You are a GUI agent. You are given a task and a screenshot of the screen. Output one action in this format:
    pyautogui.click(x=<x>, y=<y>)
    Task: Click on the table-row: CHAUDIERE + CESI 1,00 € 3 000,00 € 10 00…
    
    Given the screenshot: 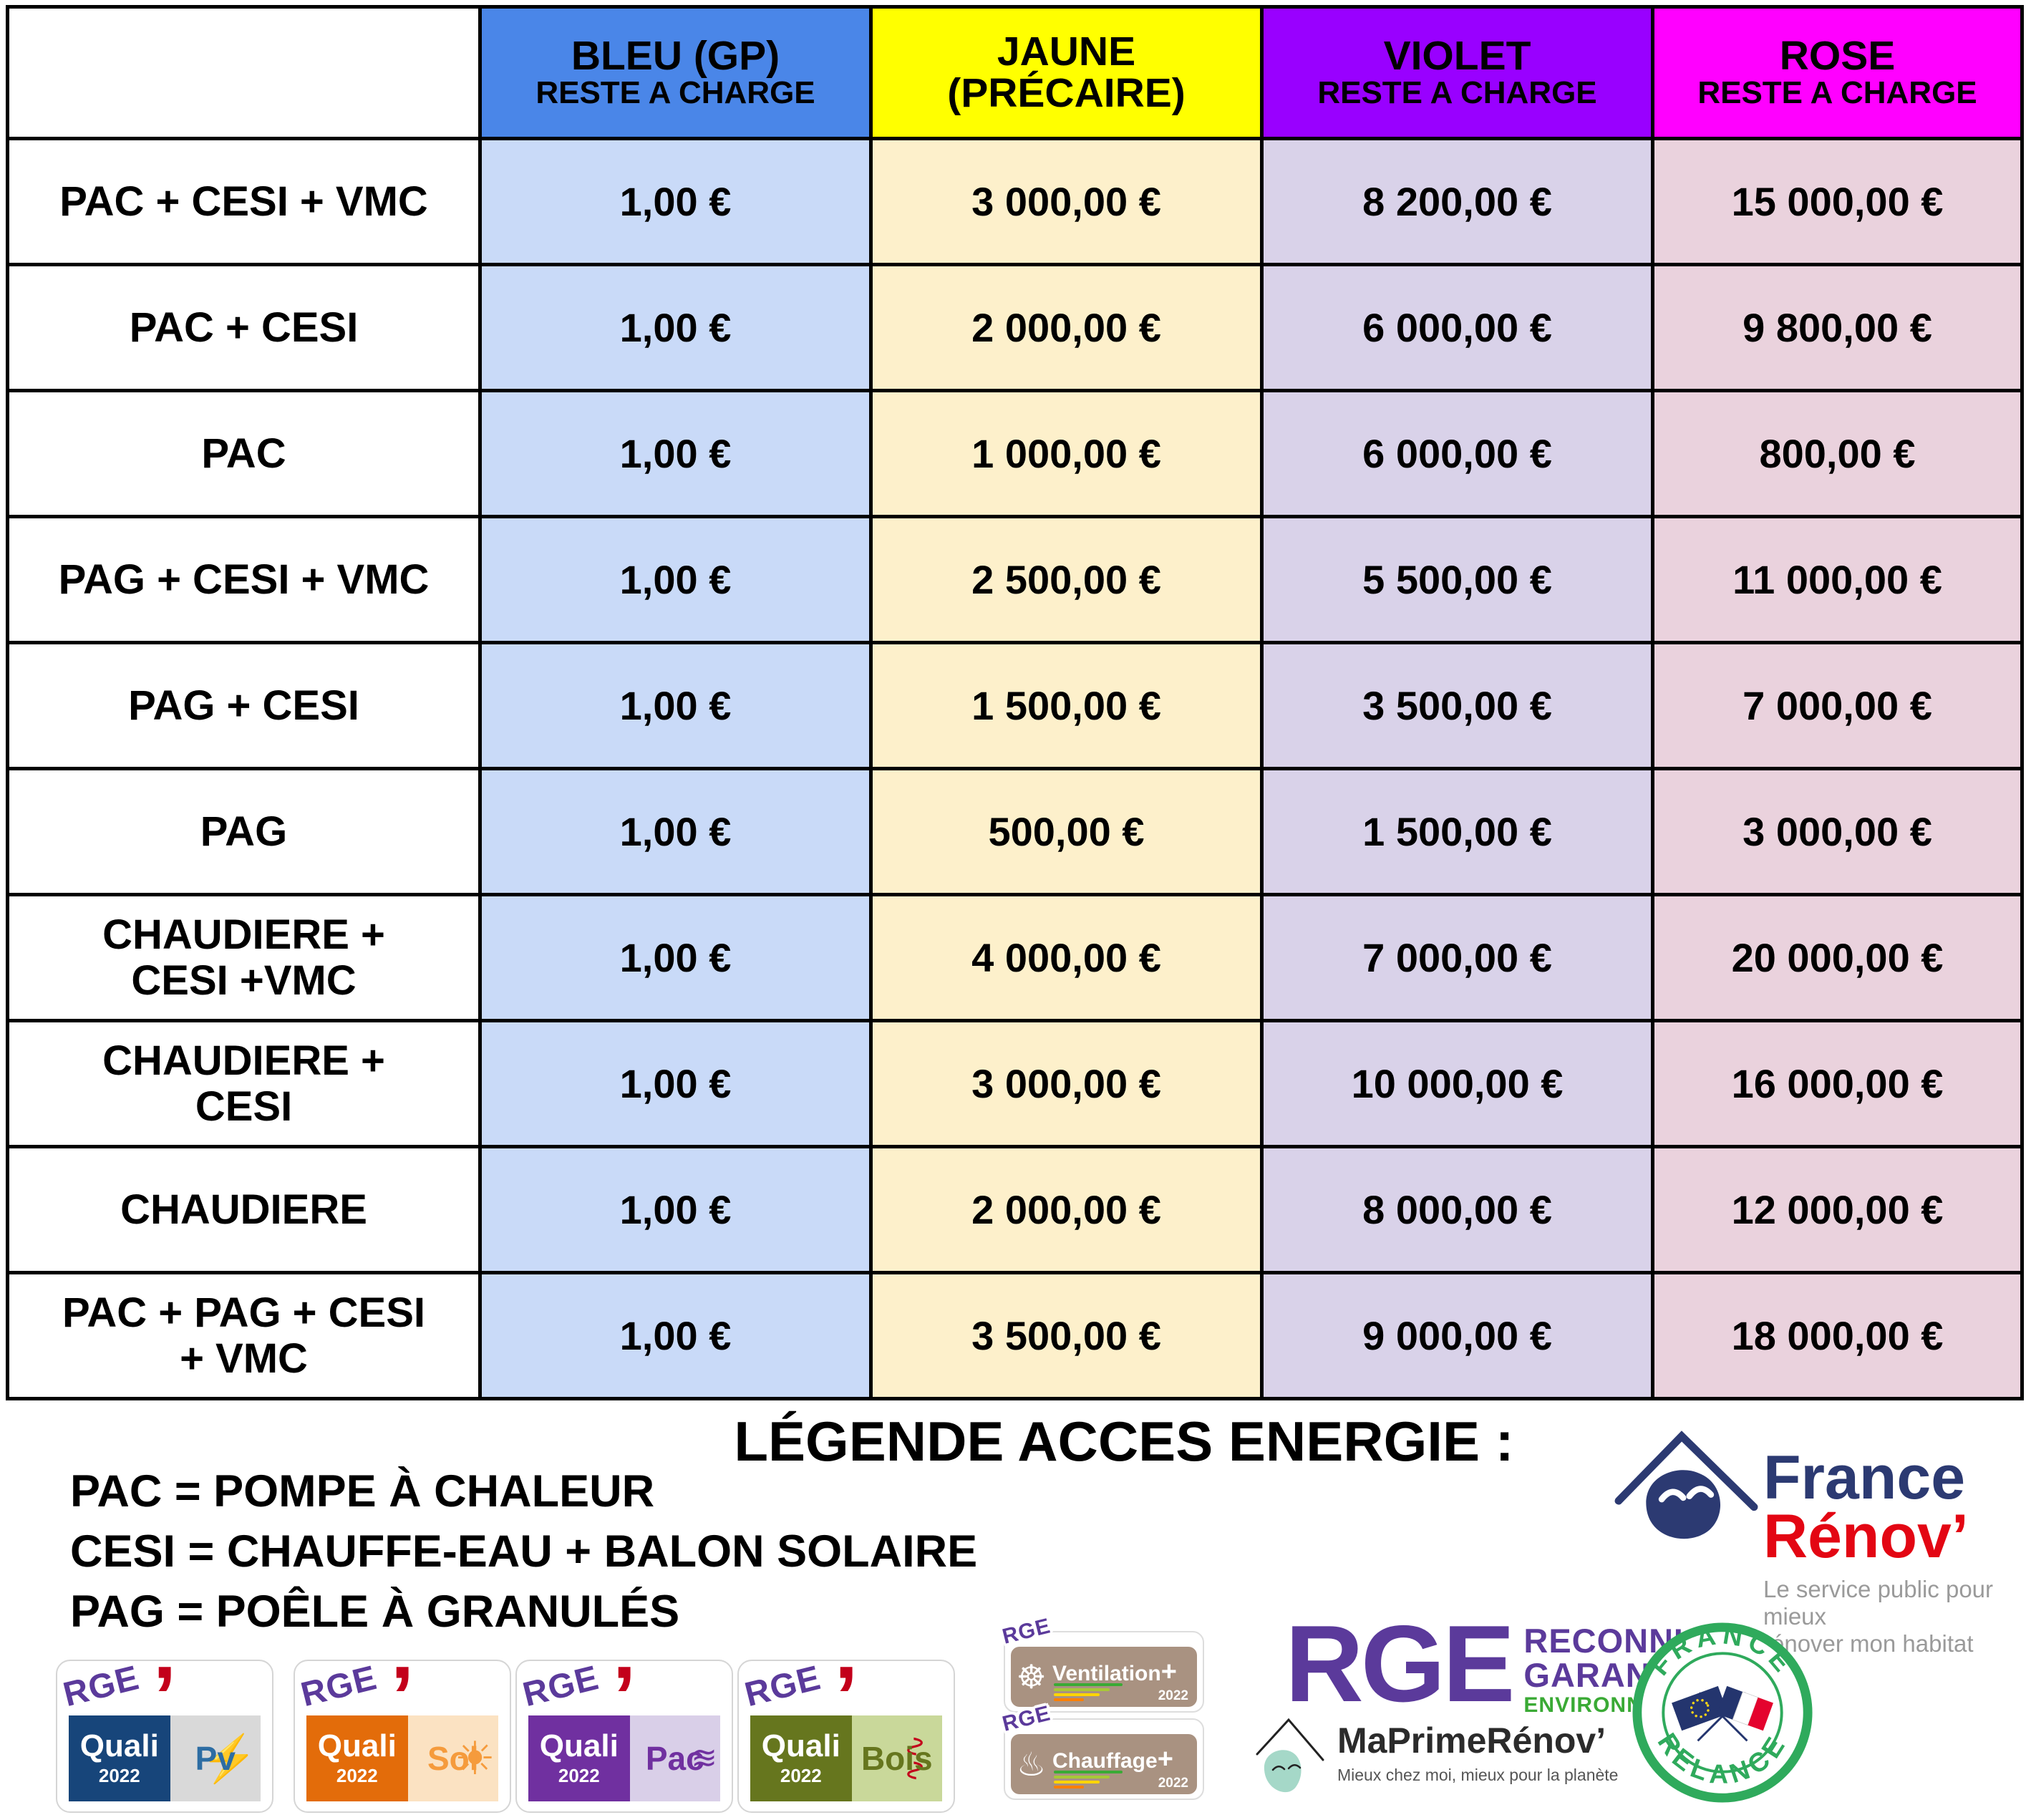 What is the action you would take?
    pyautogui.click(x=1015, y=1083)
    